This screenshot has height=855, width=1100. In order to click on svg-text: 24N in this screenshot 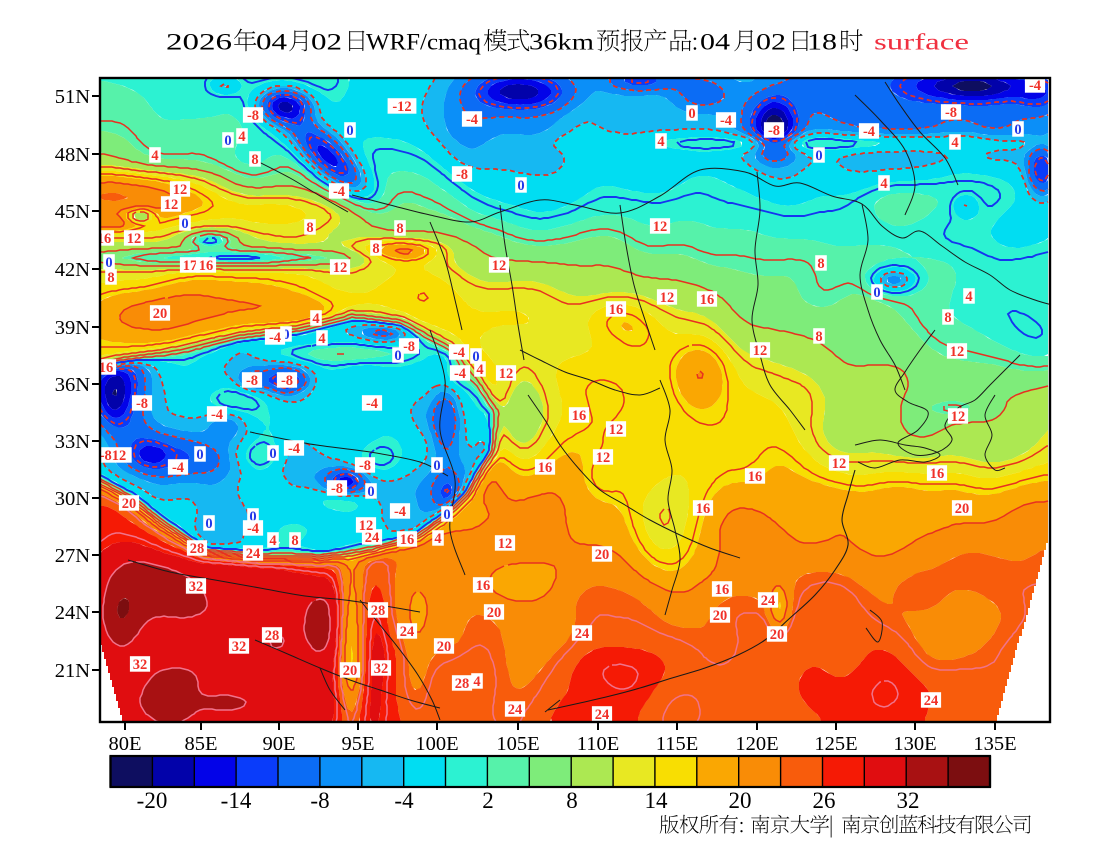, I will do `click(73, 613)`.